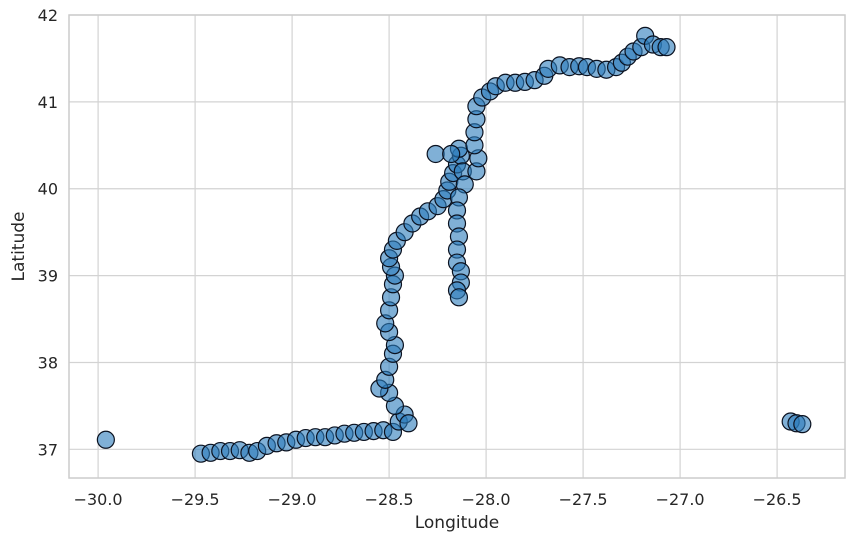 This screenshot has width=853, height=542. I want to click on x-tick-label: −29.5, so click(195, 499).